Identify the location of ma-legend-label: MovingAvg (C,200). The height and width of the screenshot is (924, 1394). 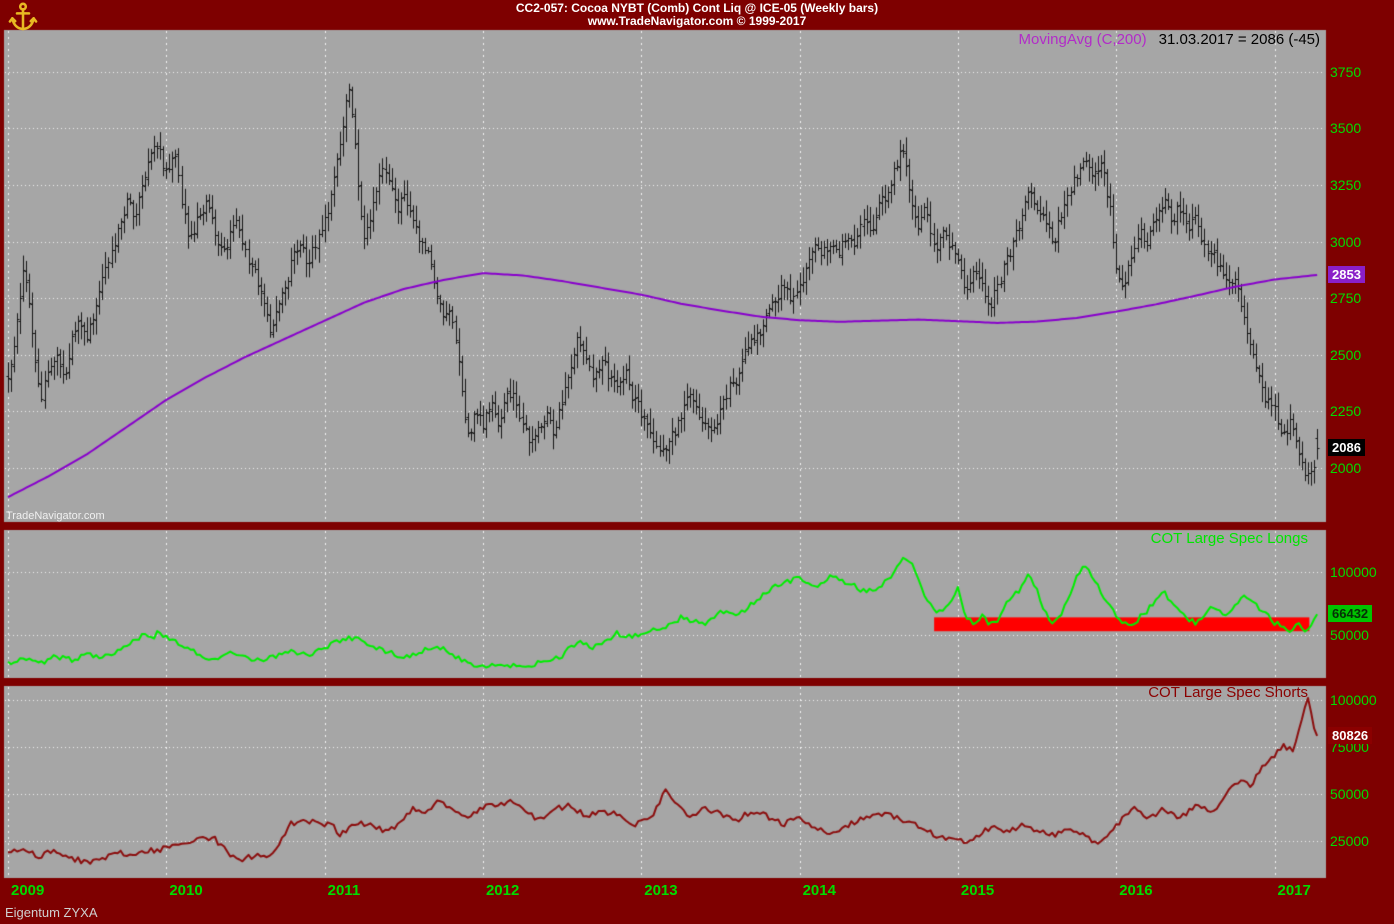
(1082, 39).